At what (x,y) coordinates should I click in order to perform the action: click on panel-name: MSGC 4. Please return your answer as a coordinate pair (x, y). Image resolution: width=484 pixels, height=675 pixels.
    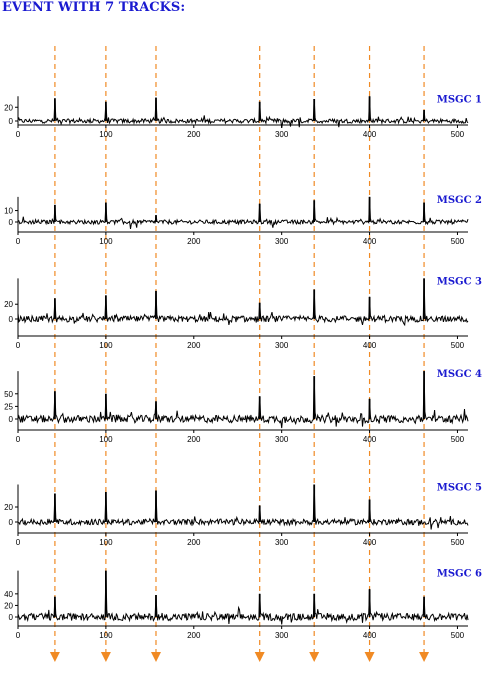
    Looking at the image, I should click on (459, 374).